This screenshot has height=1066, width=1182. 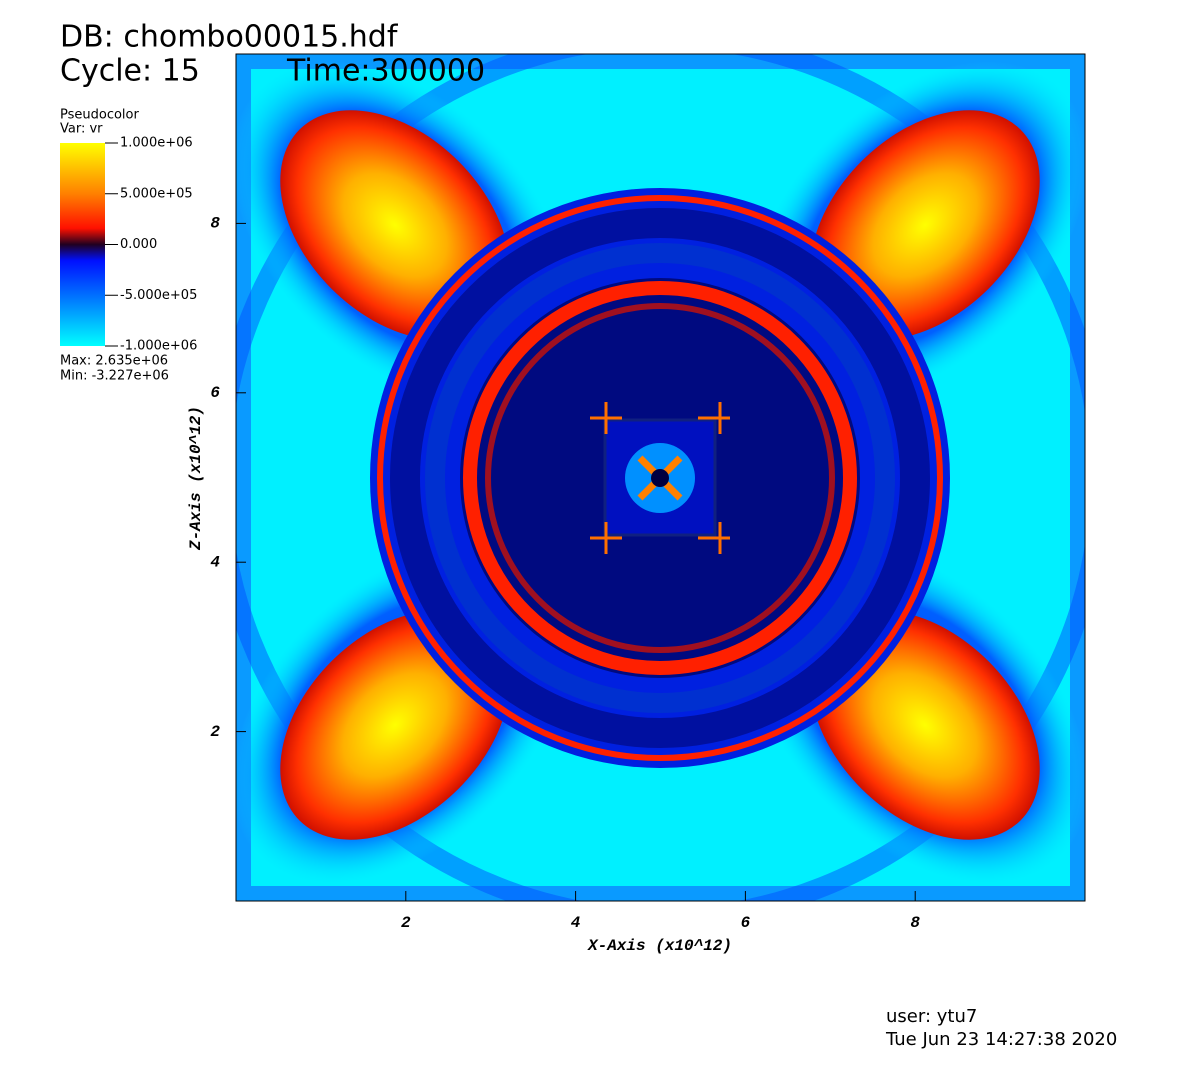 What do you see at coordinates (158, 346) in the screenshot?
I see `colorbar-tick-label: -1.000e+06` at bounding box center [158, 346].